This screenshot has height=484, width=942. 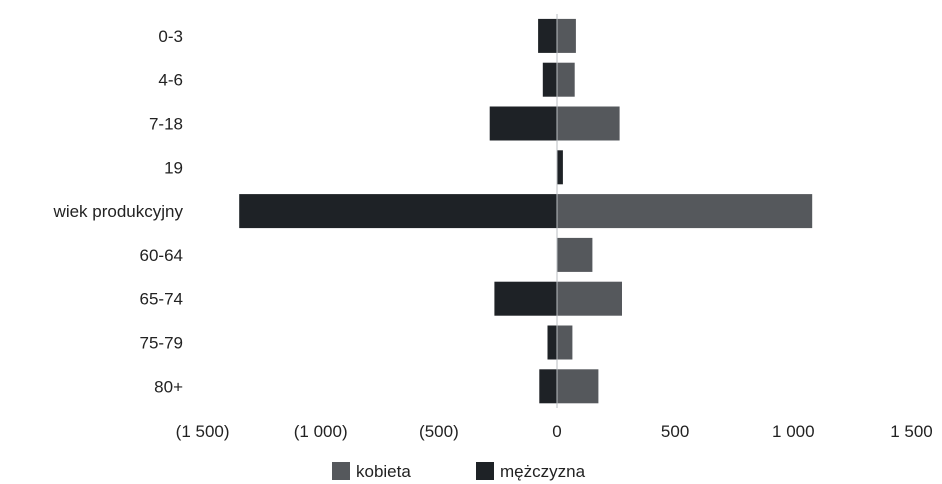 I want to click on x-tick-label: 0, so click(x=556, y=431).